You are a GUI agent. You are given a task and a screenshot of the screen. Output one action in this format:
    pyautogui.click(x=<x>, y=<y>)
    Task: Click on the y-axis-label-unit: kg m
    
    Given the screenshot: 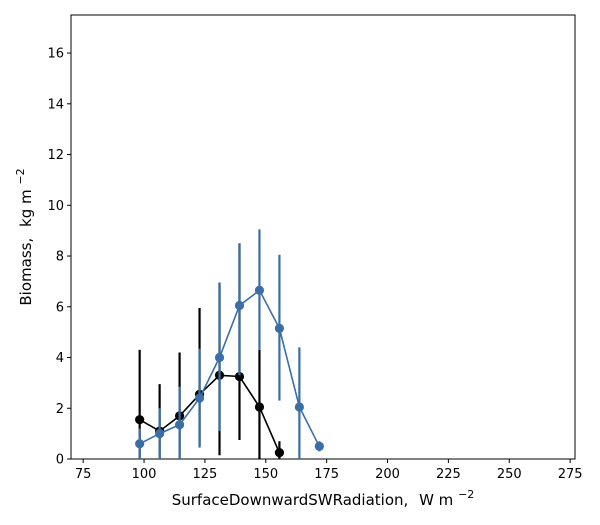 What is the action you would take?
    pyautogui.click(x=26, y=208)
    